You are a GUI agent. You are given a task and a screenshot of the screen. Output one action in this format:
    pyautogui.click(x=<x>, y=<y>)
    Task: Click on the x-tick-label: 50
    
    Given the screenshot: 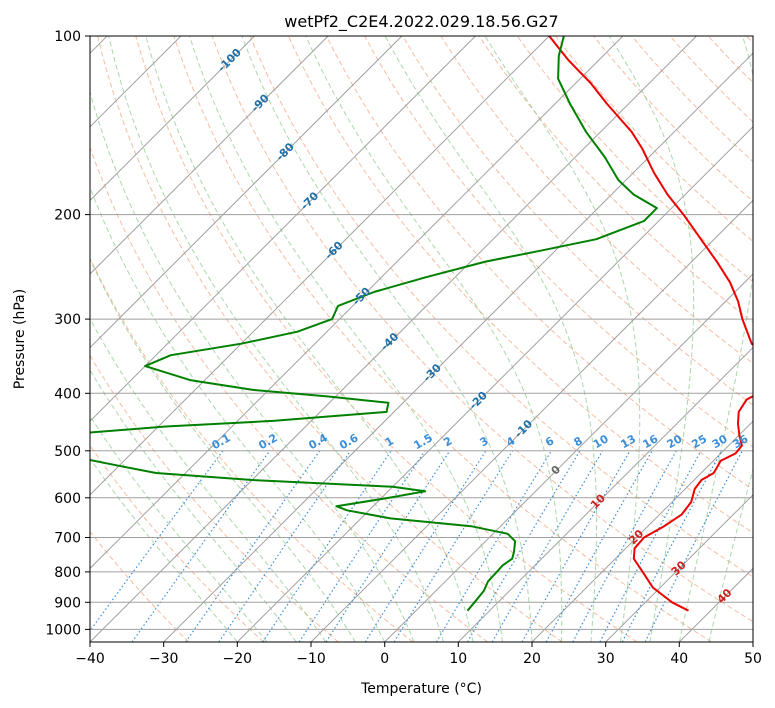 What is the action you would take?
    pyautogui.click(x=753, y=659)
    